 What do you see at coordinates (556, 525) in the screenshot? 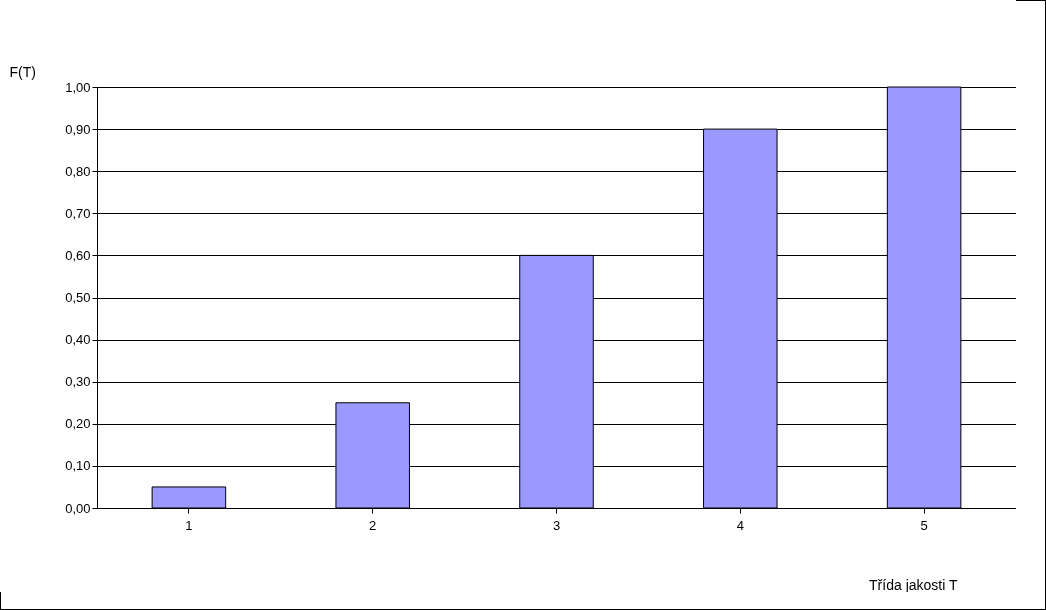
I see `x-tick-label: 3` at bounding box center [556, 525].